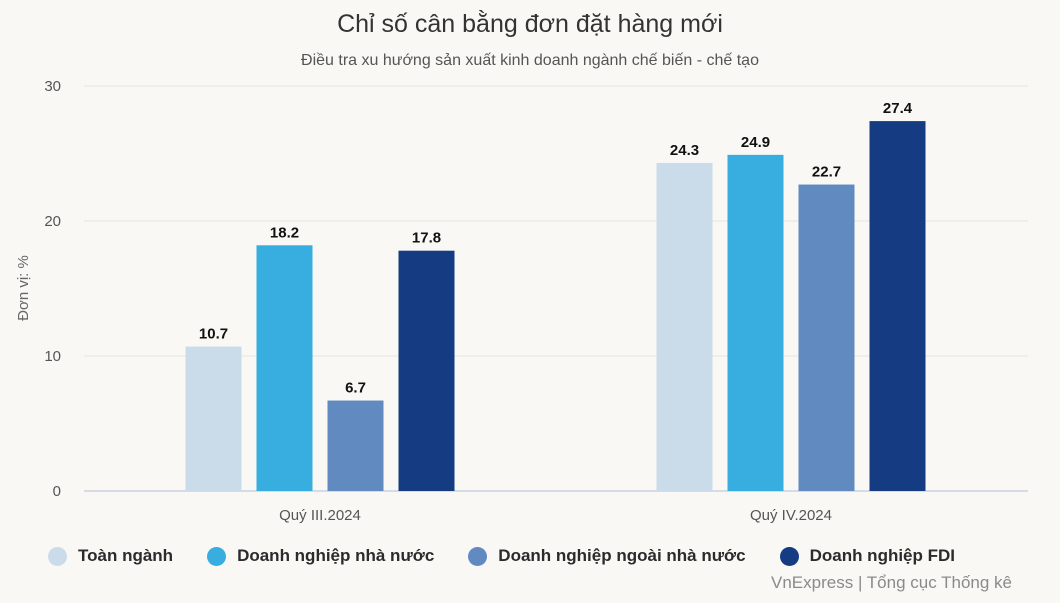 This screenshot has height=603, width=1060. I want to click on legend-label: Doanh nghiệp nhà nước, so click(336, 555).